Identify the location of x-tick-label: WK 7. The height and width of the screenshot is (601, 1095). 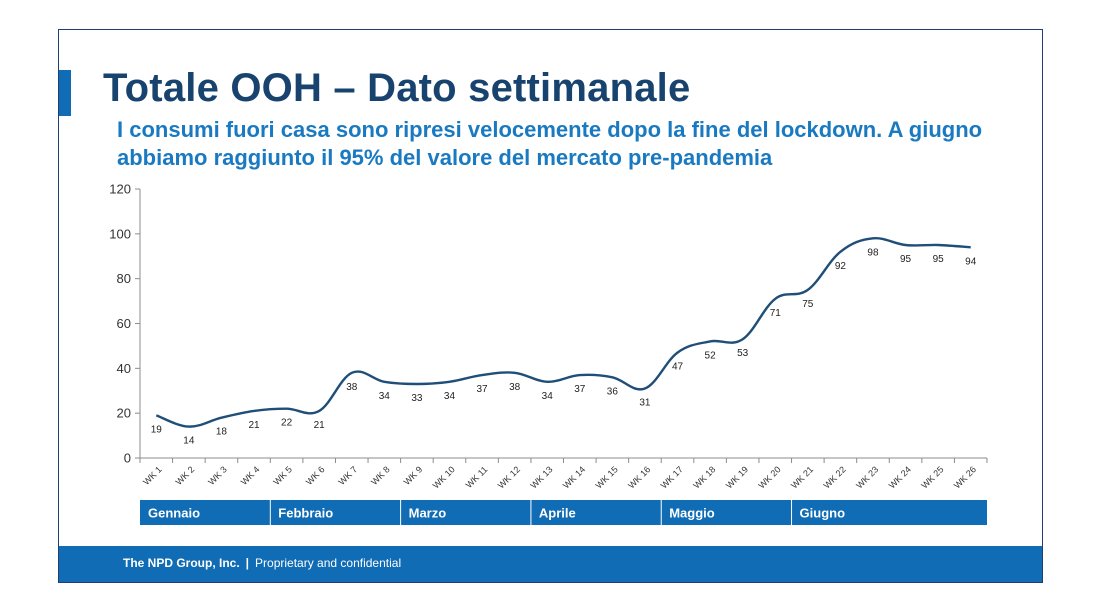
(348, 475).